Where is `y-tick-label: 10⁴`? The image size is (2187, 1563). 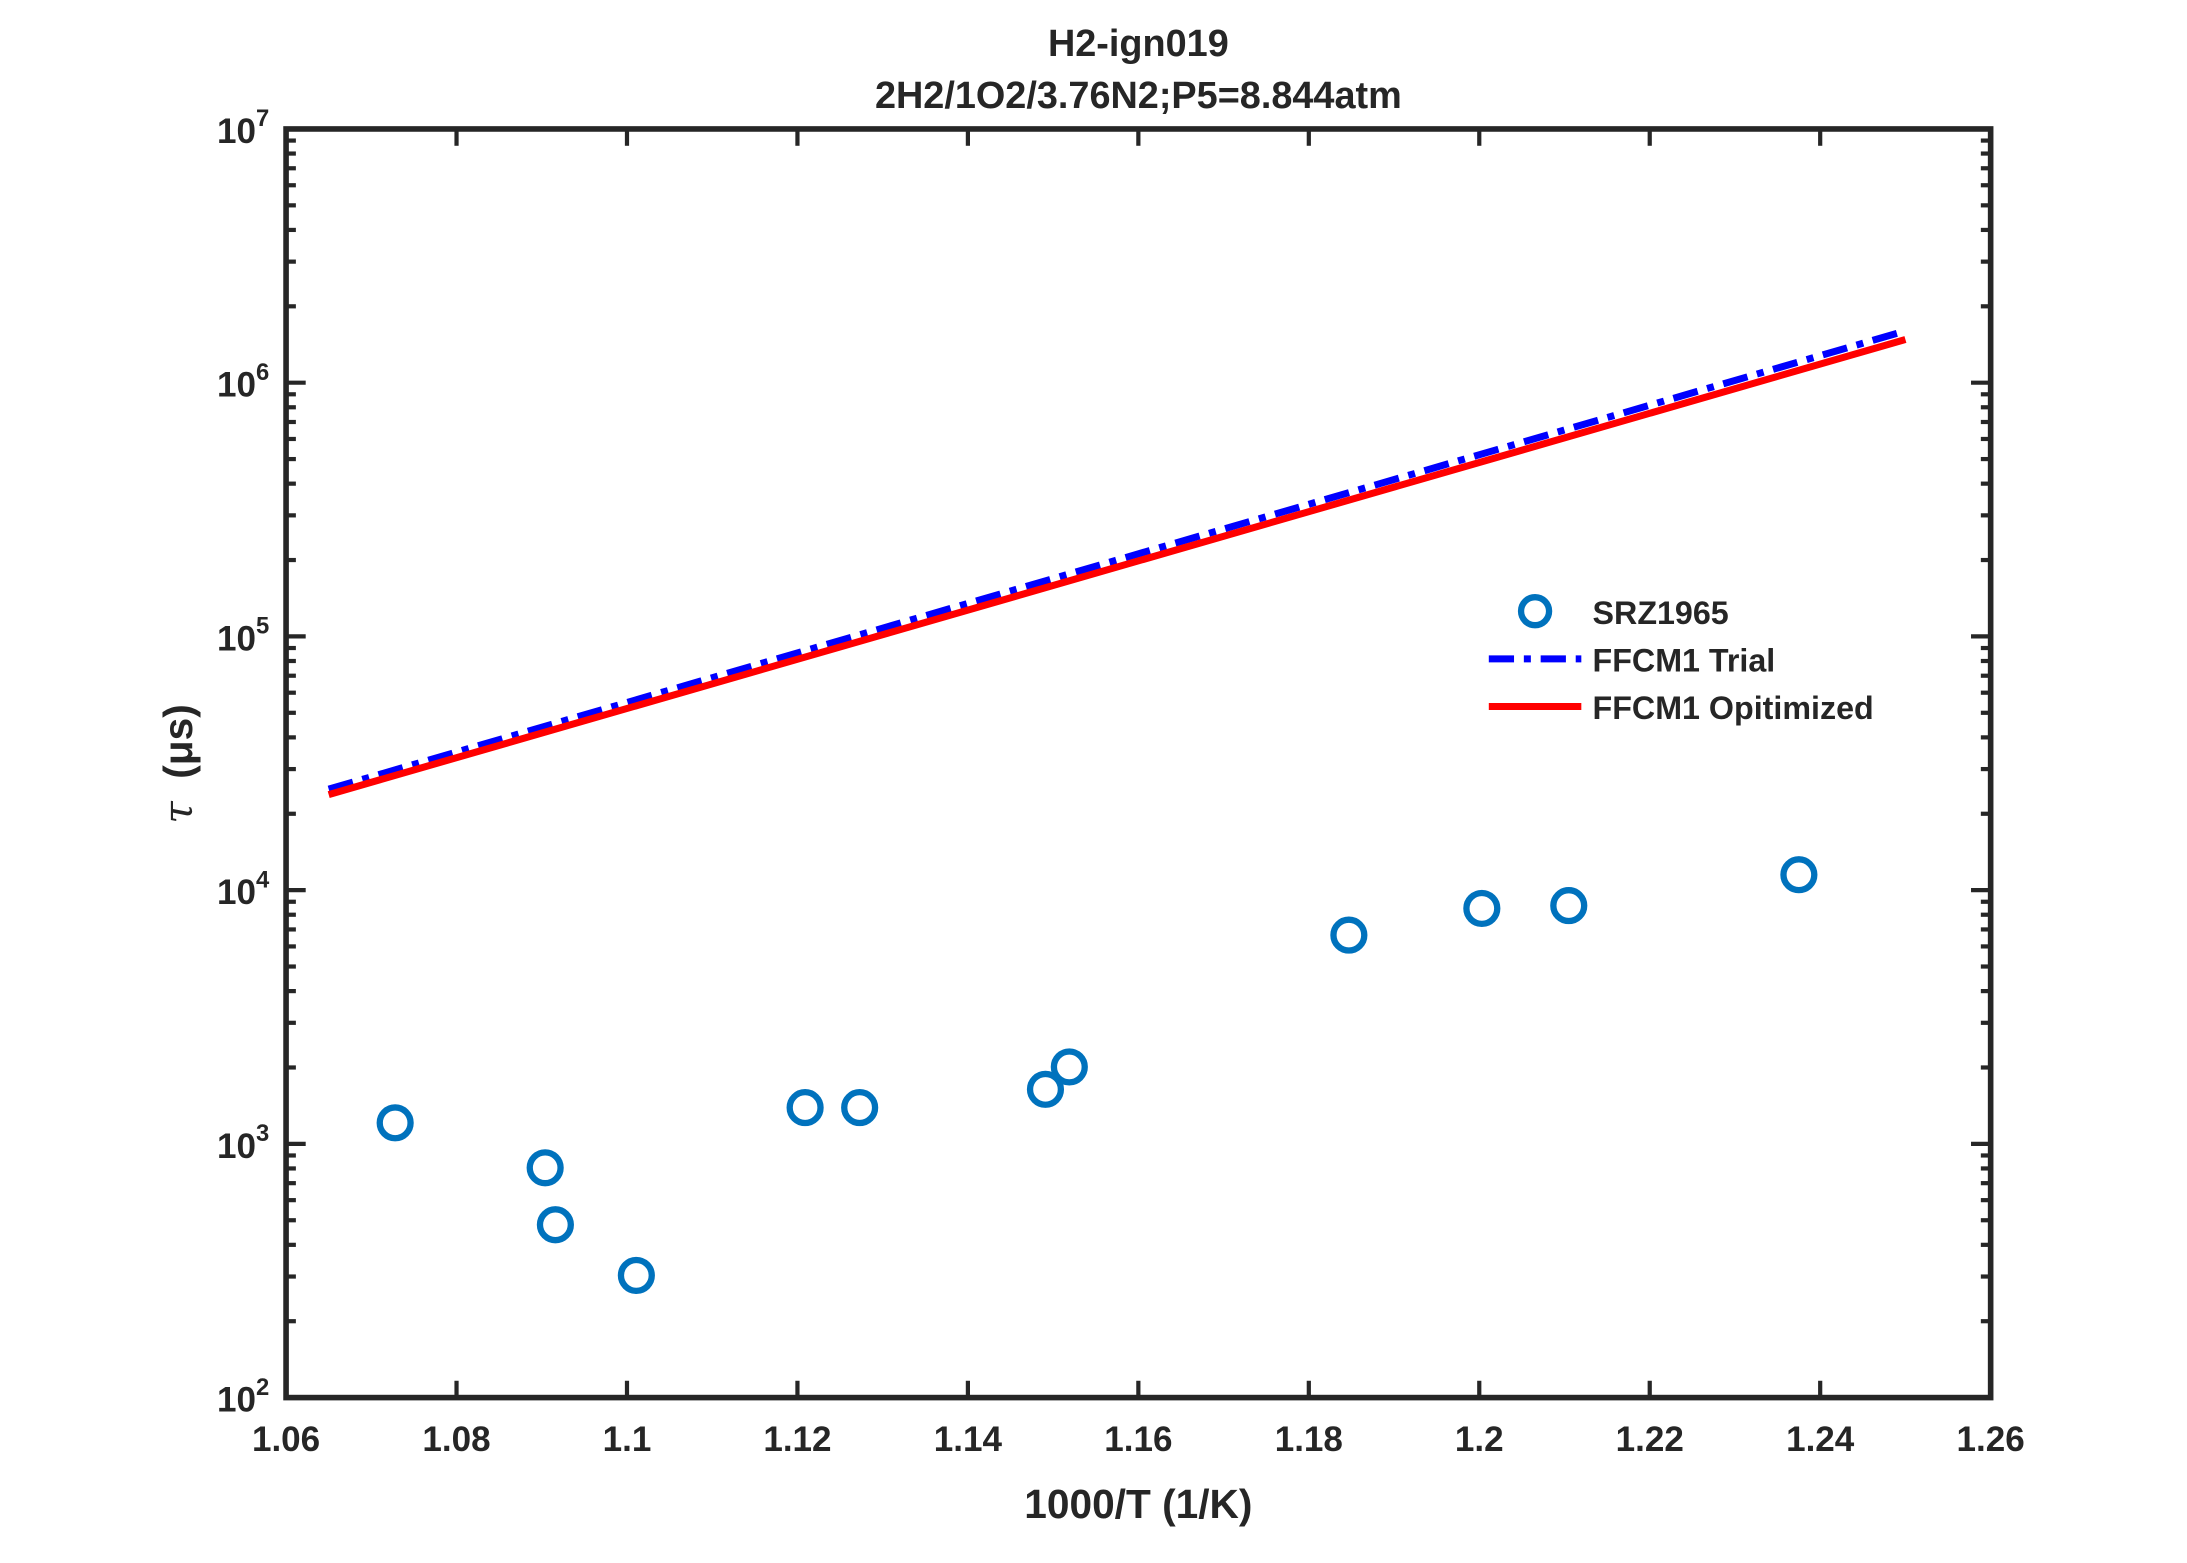 y-tick-label: 10⁴ is located at coordinates (243, 889).